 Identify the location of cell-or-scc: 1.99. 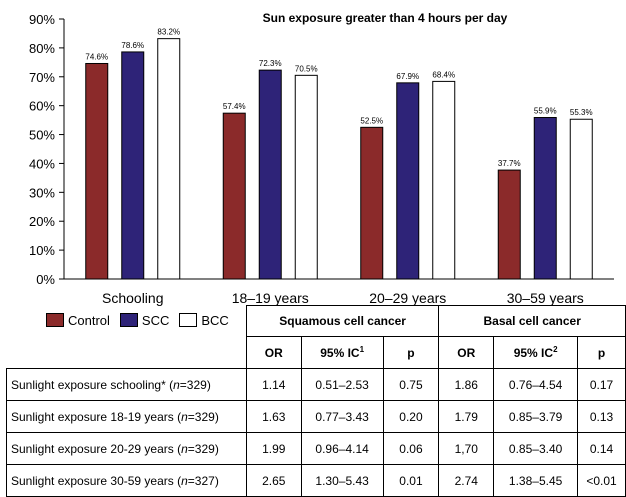
(273, 448).